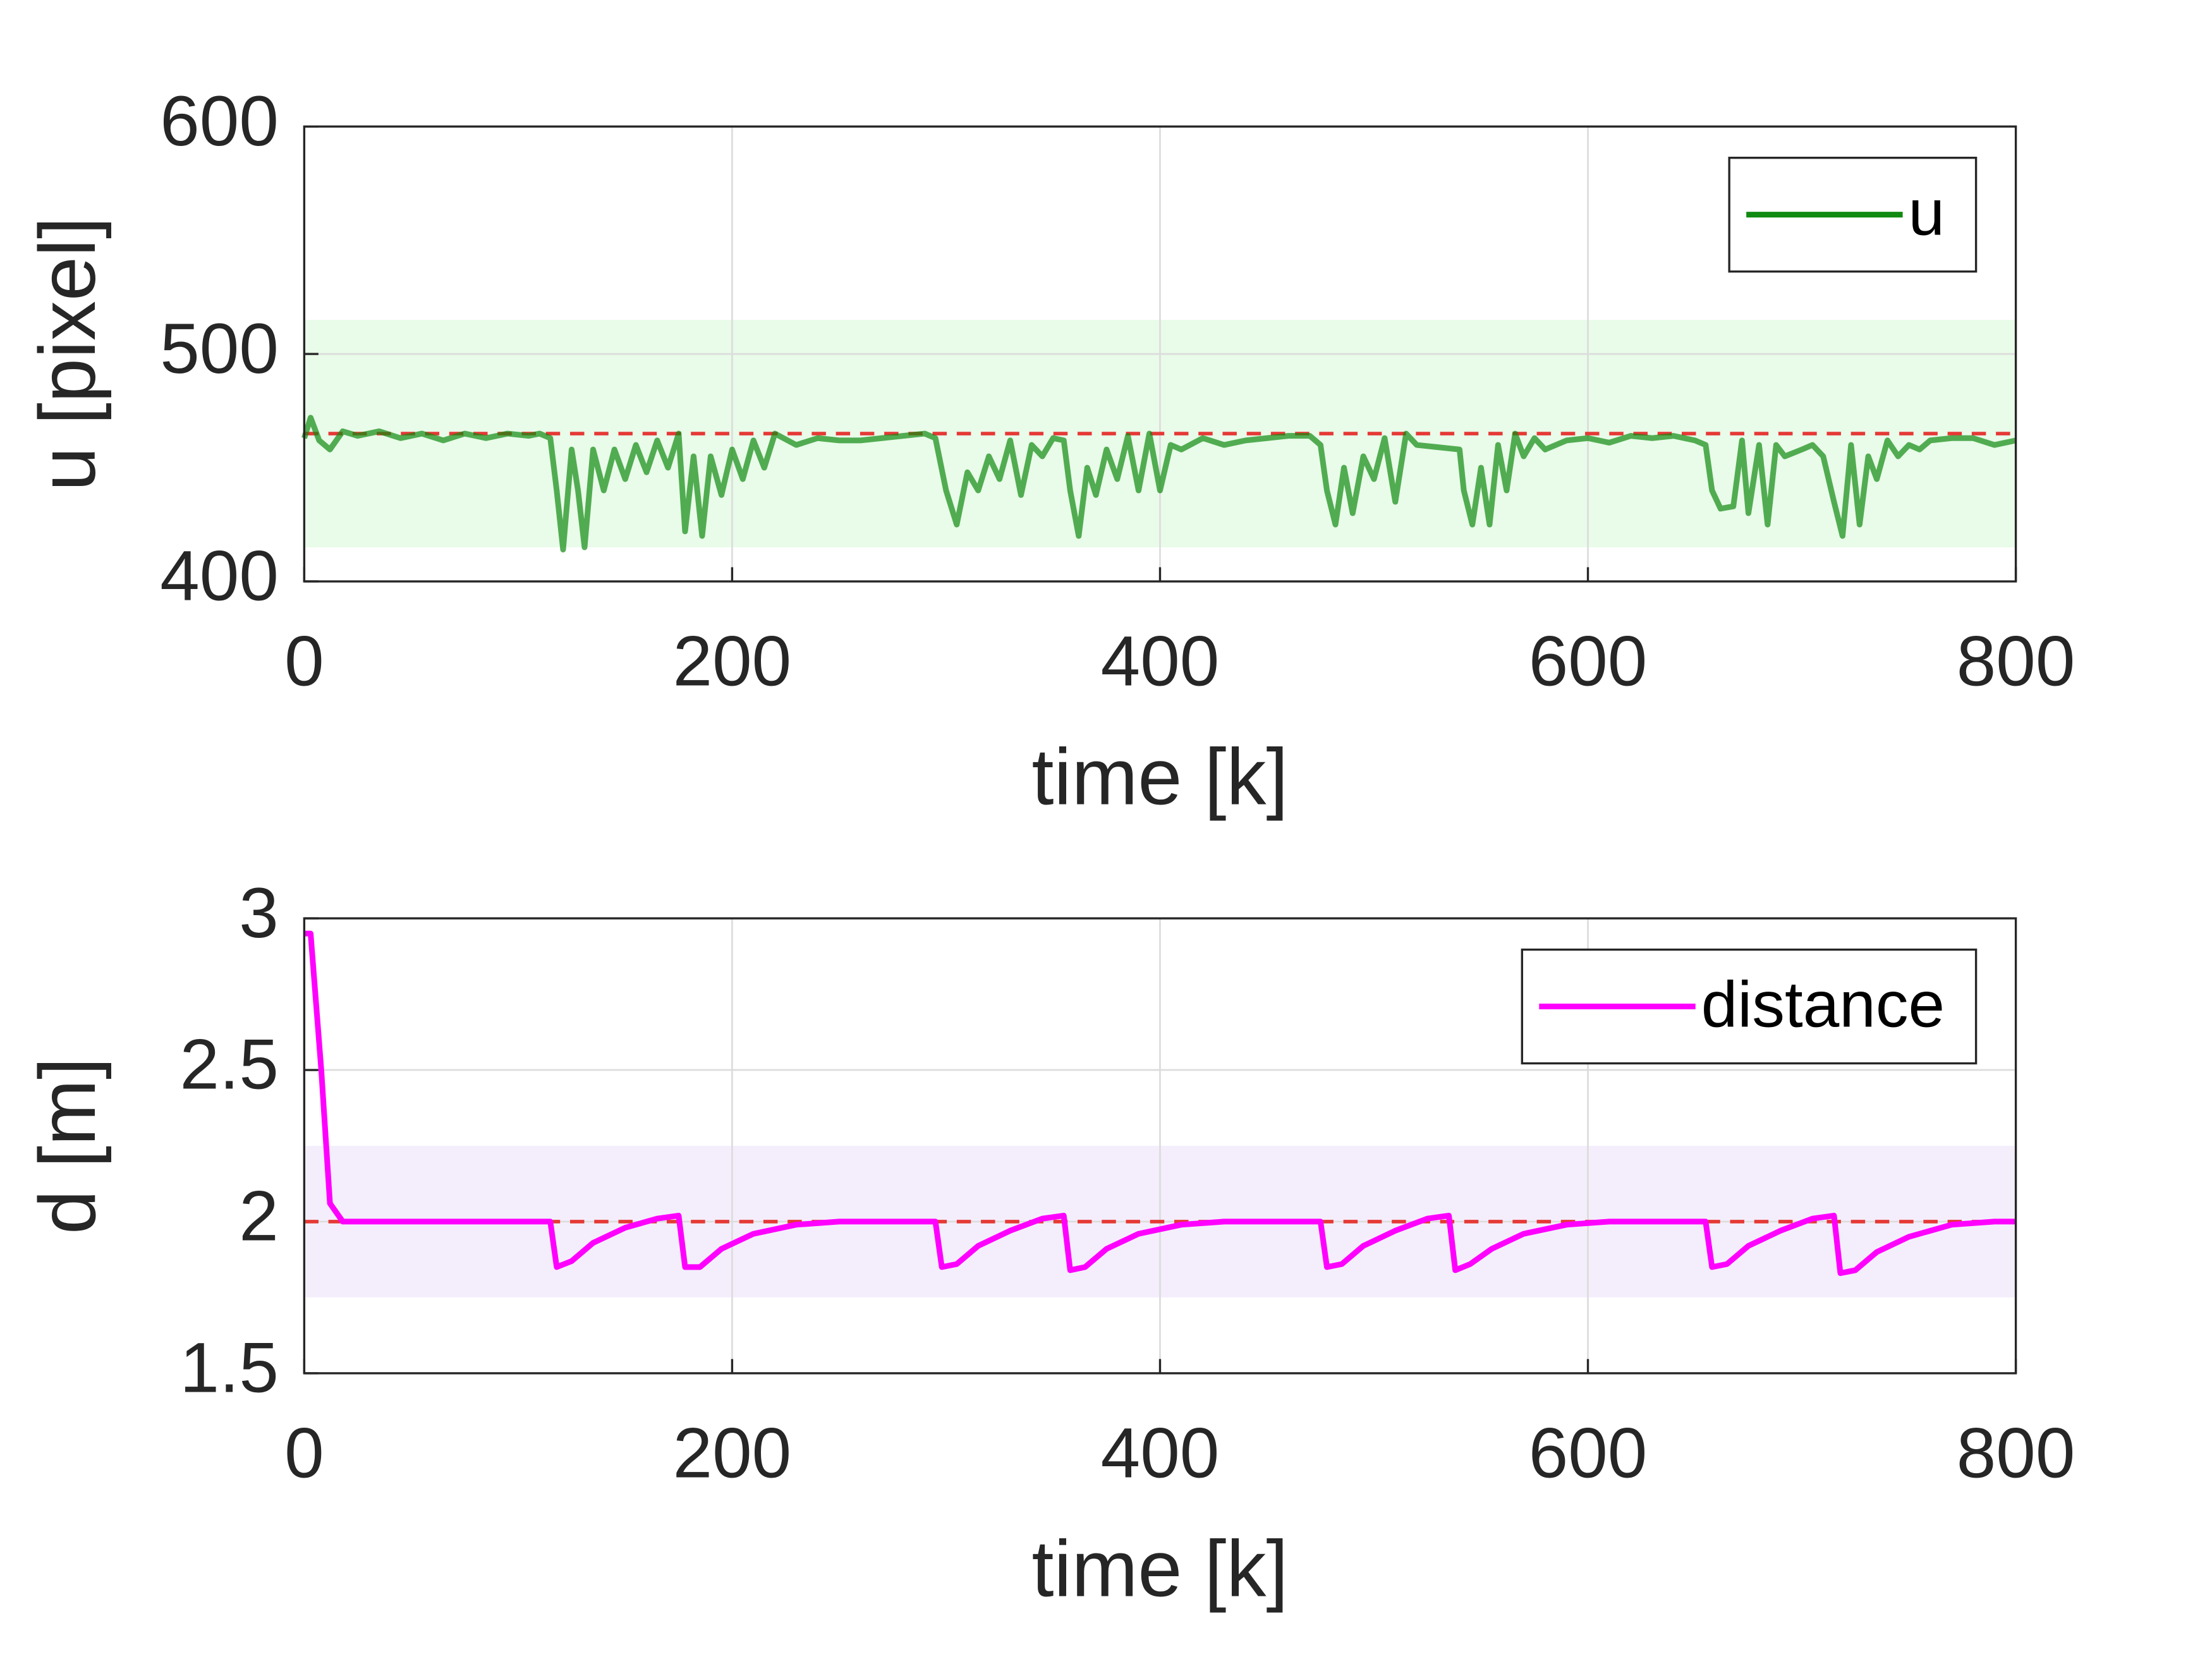 This screenshot has height=1659, width=2212. What do you see at coordinates (219, 348) in the screenshot?
I see `y-tick-label: 500` at bounding box center [219, 348].